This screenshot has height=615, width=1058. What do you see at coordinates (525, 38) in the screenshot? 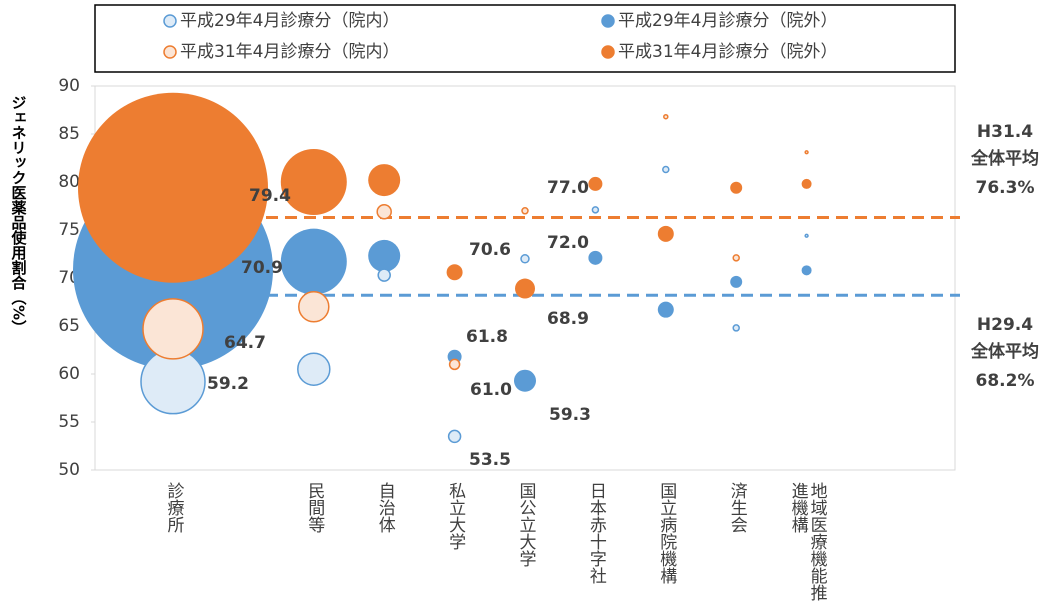
I see `legend-box` at bounding box center [525, 38].